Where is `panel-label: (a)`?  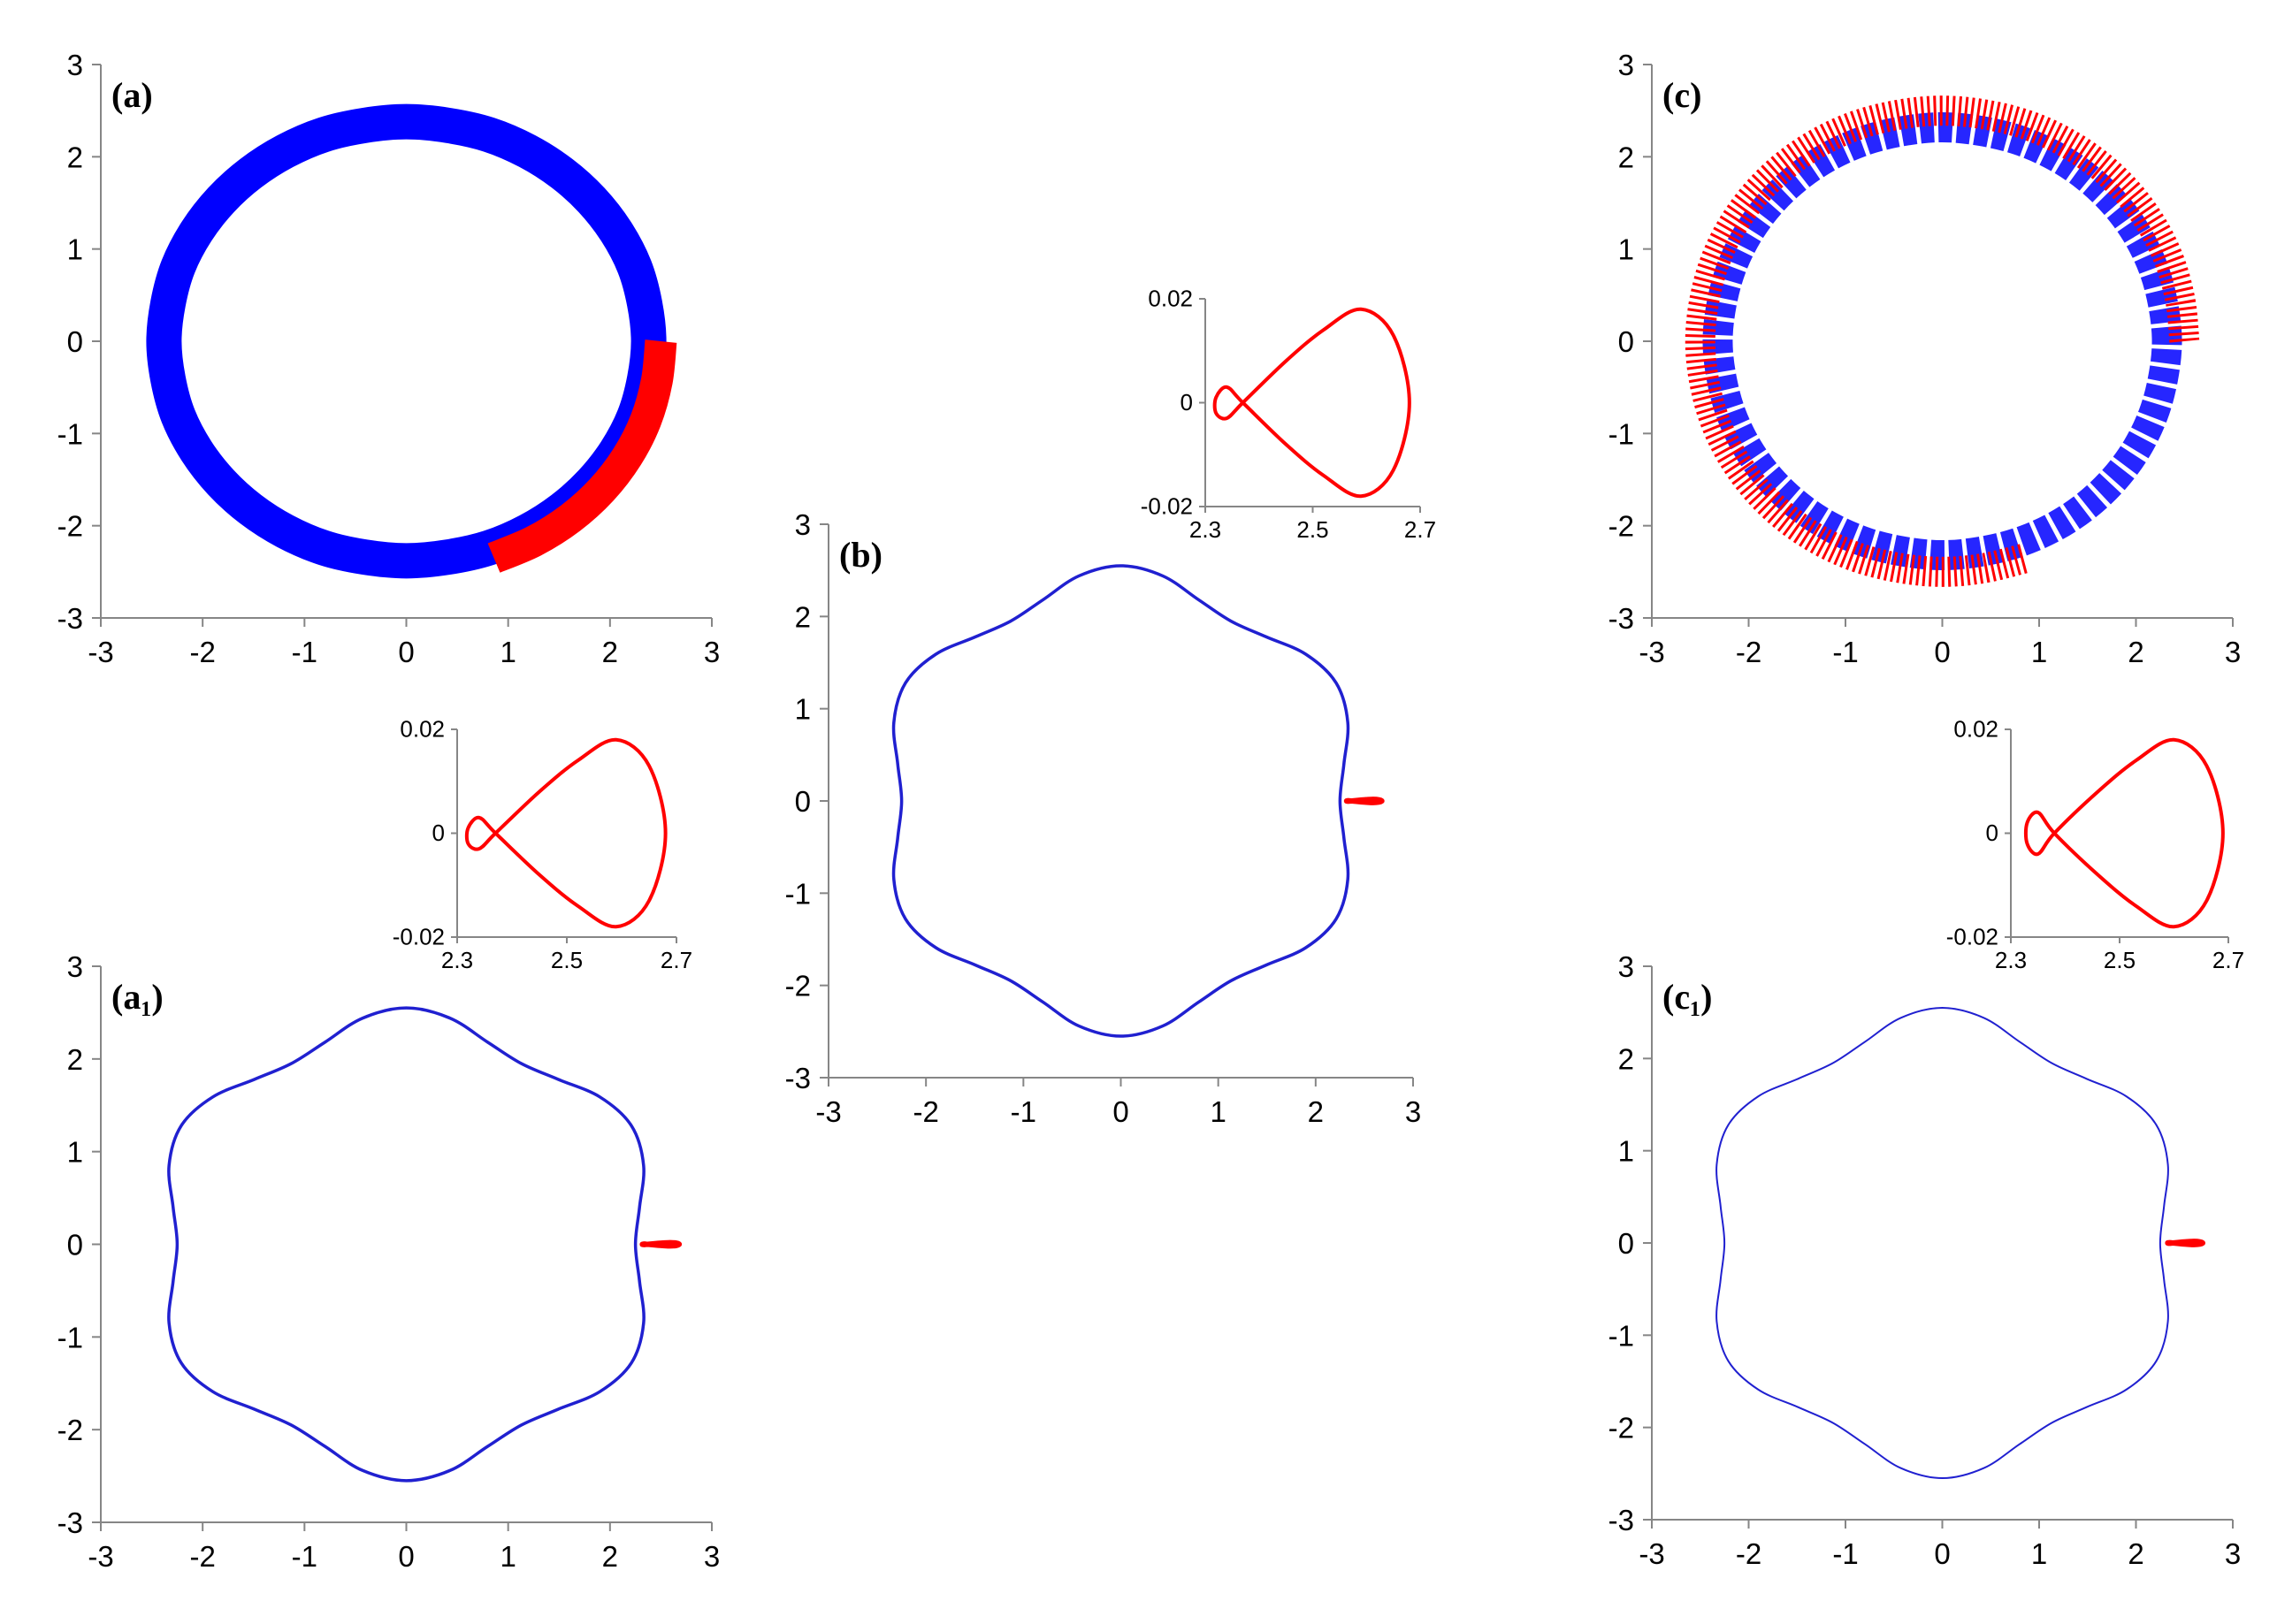
panel-label: (a) is located at coordinates (132, 95).